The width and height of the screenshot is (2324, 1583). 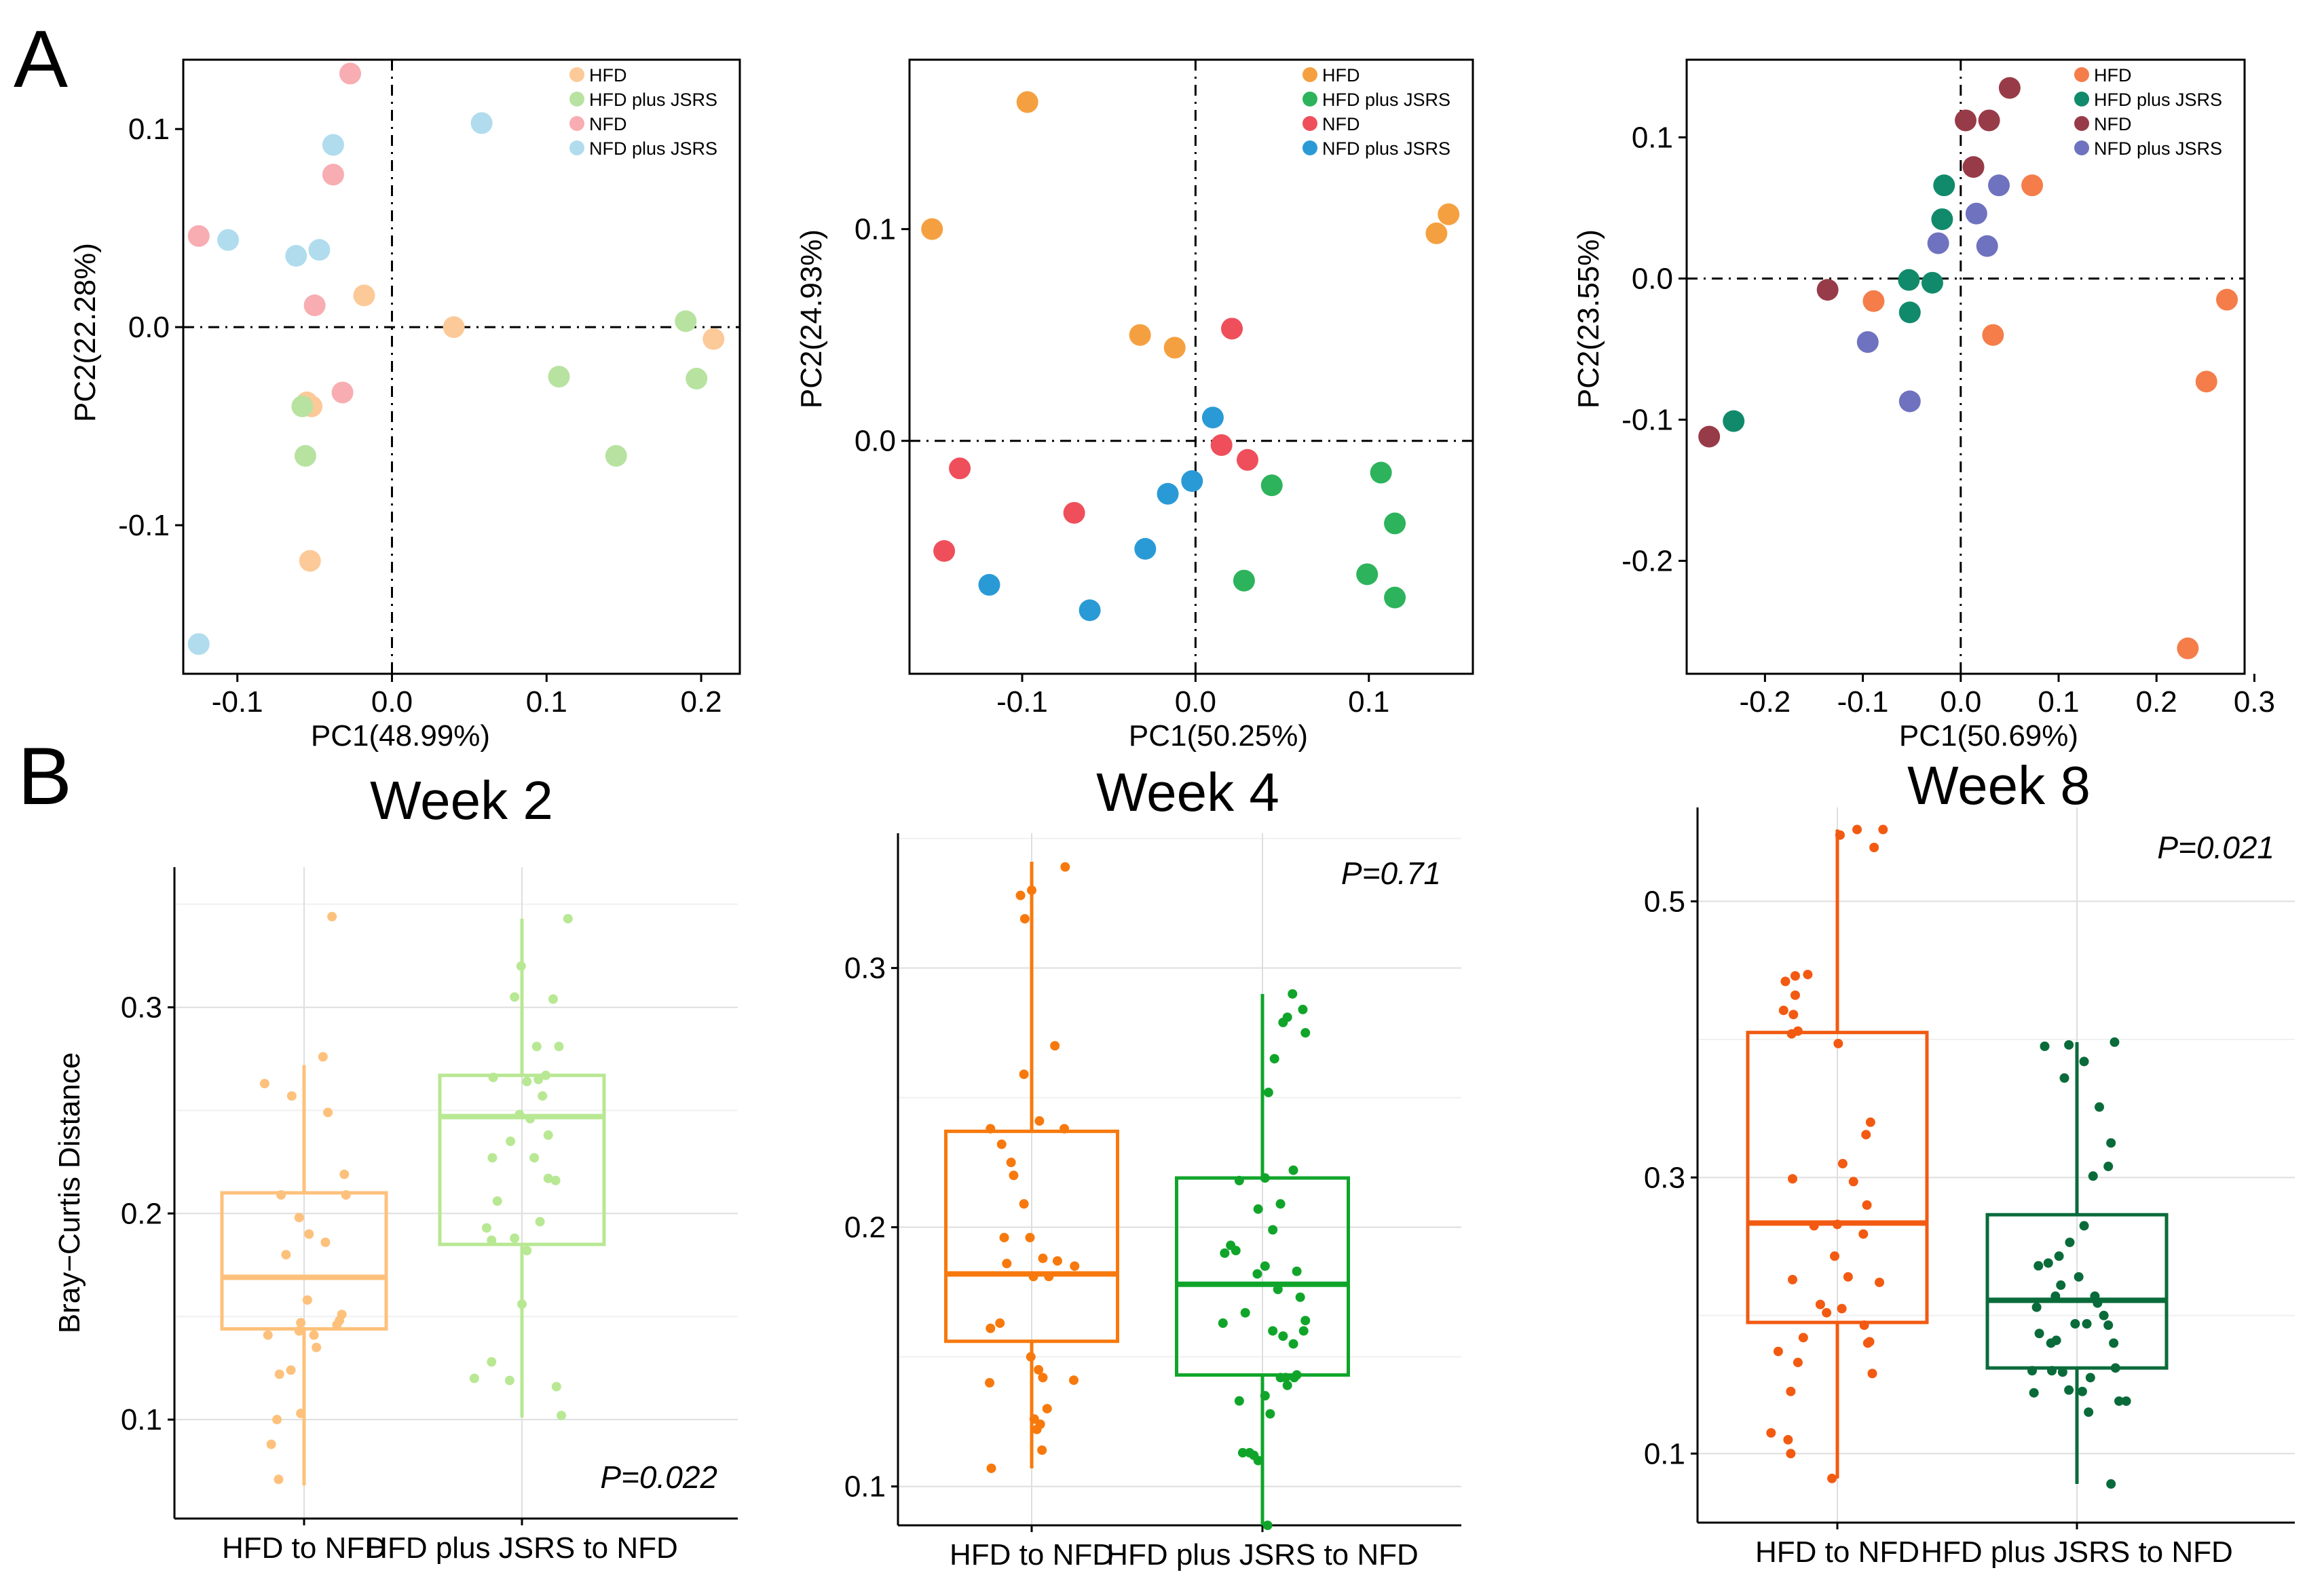 What do you see at coordinates (701, 702) in the screenshot?
I see `x-tick-label: 0.2` at bounding box center [701, 702].